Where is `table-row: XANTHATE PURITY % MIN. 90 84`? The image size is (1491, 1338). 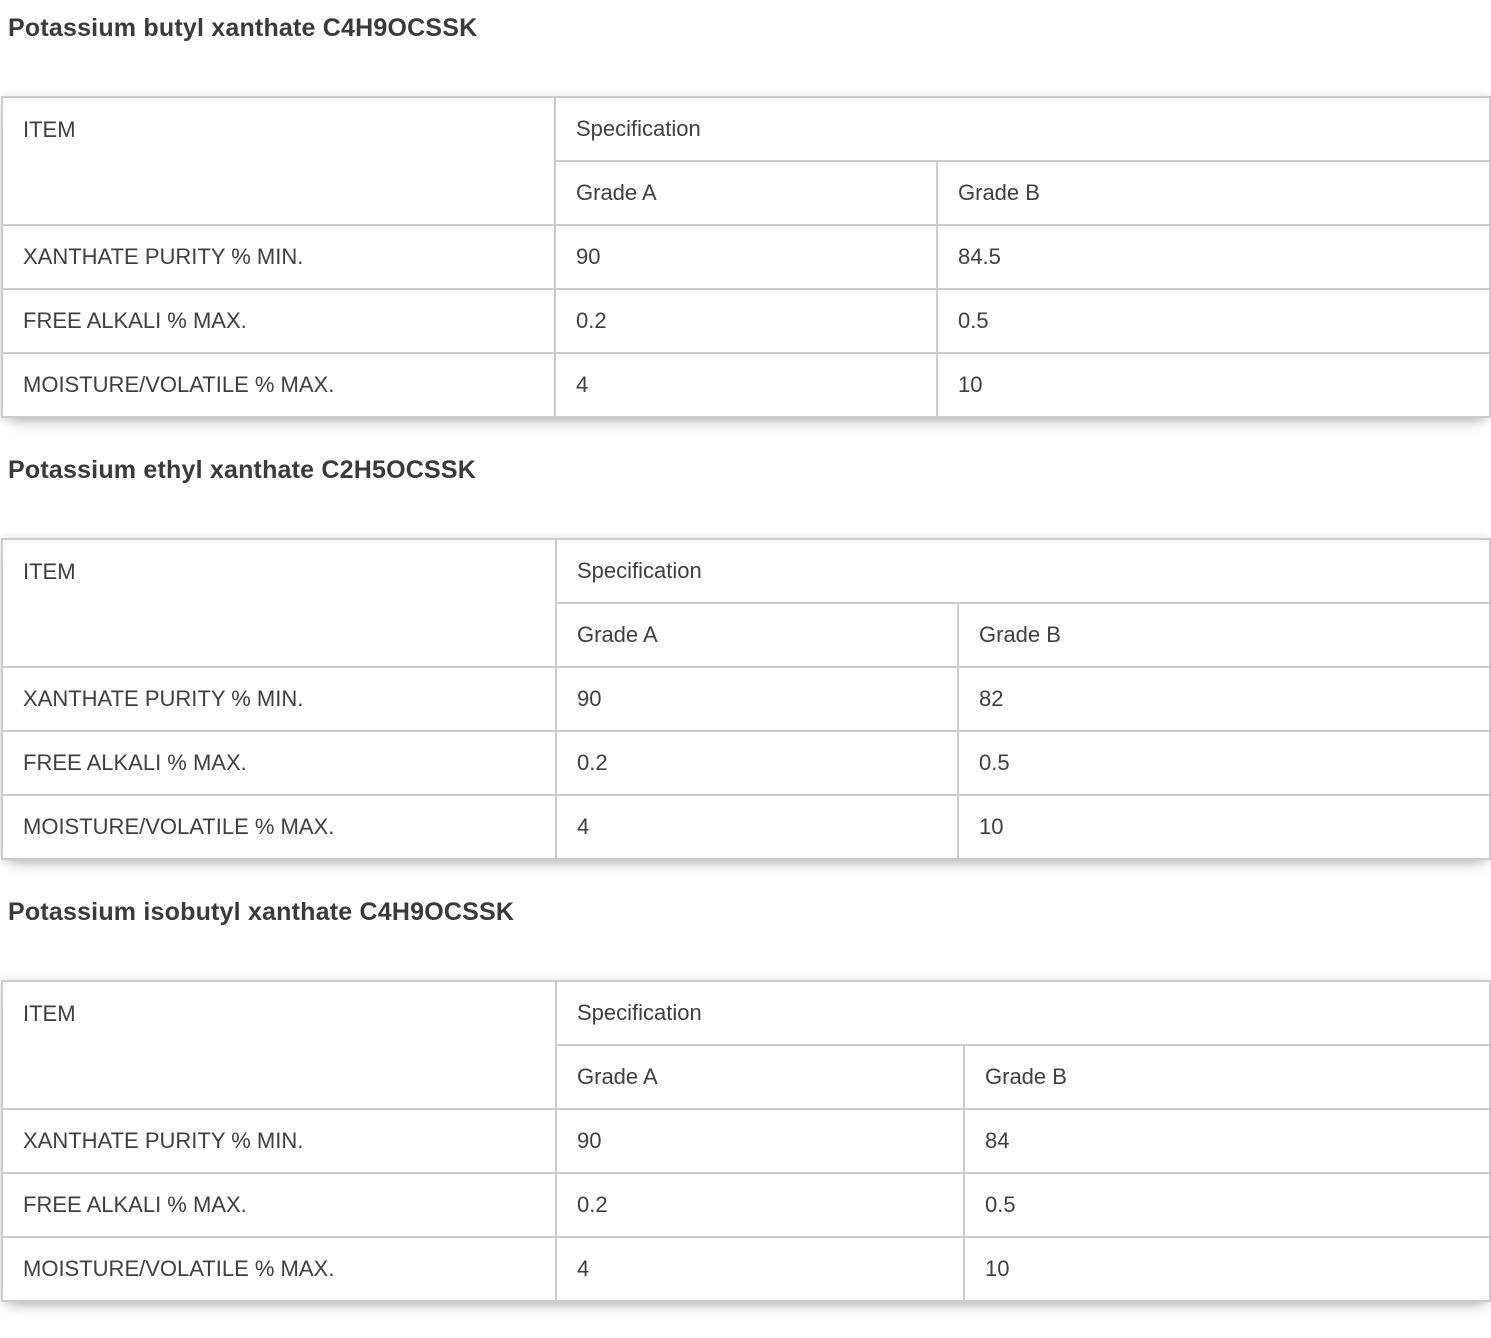 table-row: XANTHATE PURITY % MIN. 90 84 is located at coordinates (746, 1141).